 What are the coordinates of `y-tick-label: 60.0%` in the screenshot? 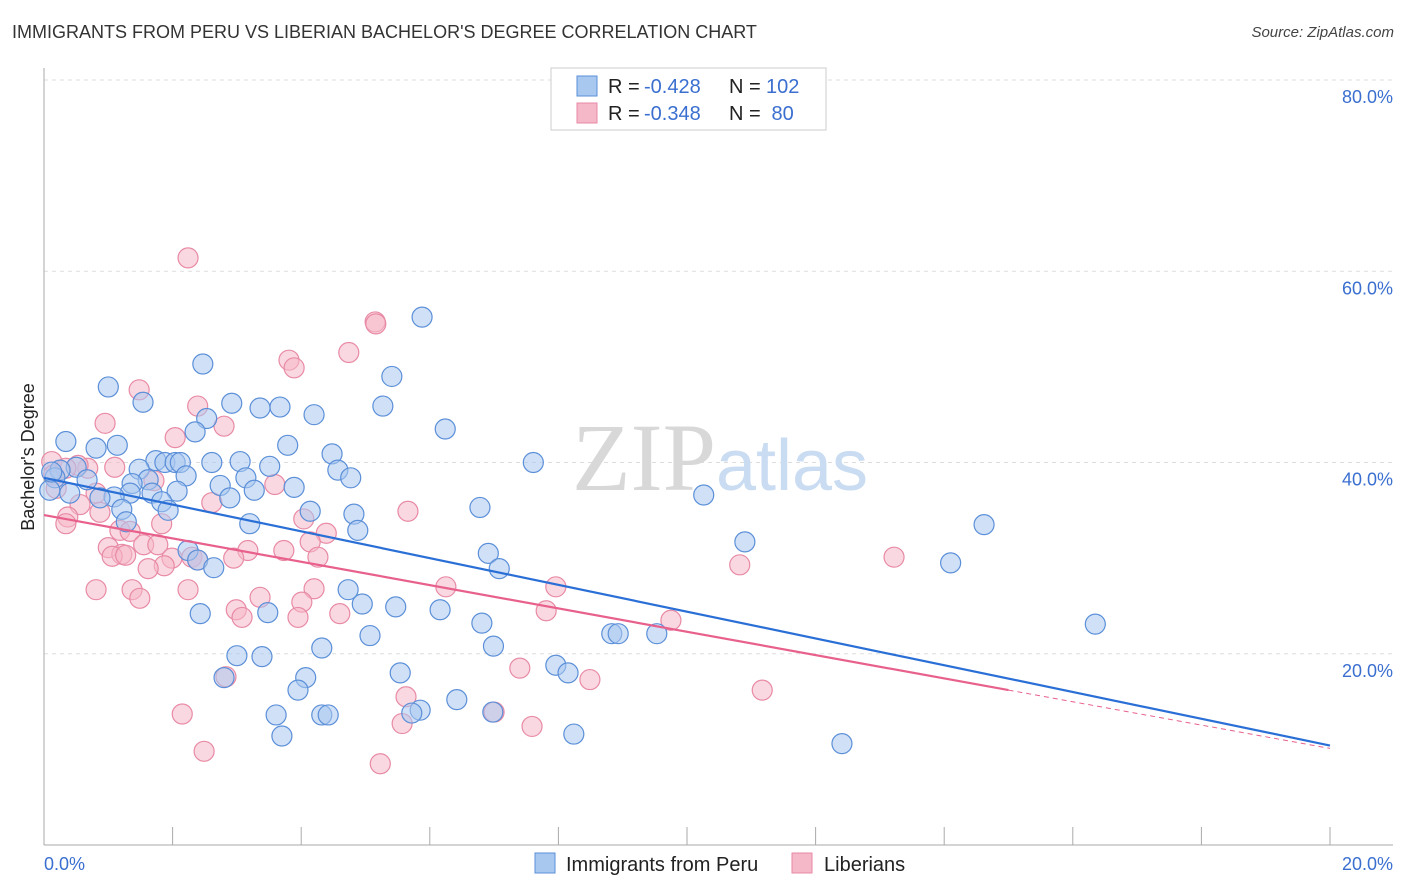 It's located at (1367, 288).